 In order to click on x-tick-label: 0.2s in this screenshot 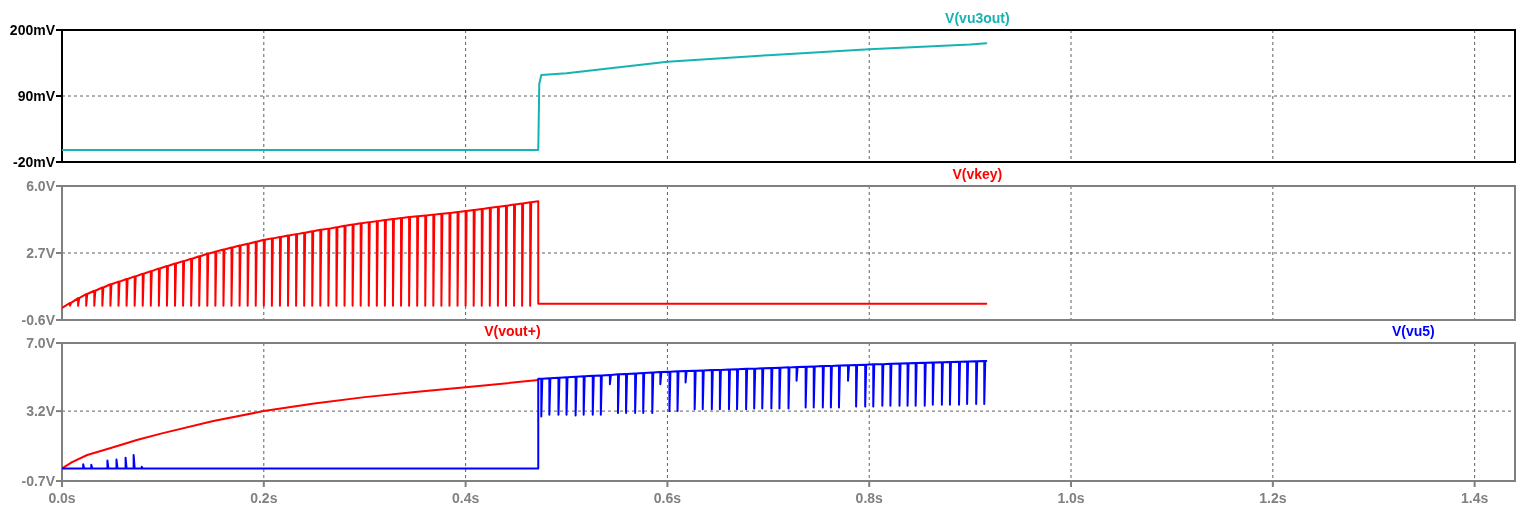, I will do `click(264, 498)`.